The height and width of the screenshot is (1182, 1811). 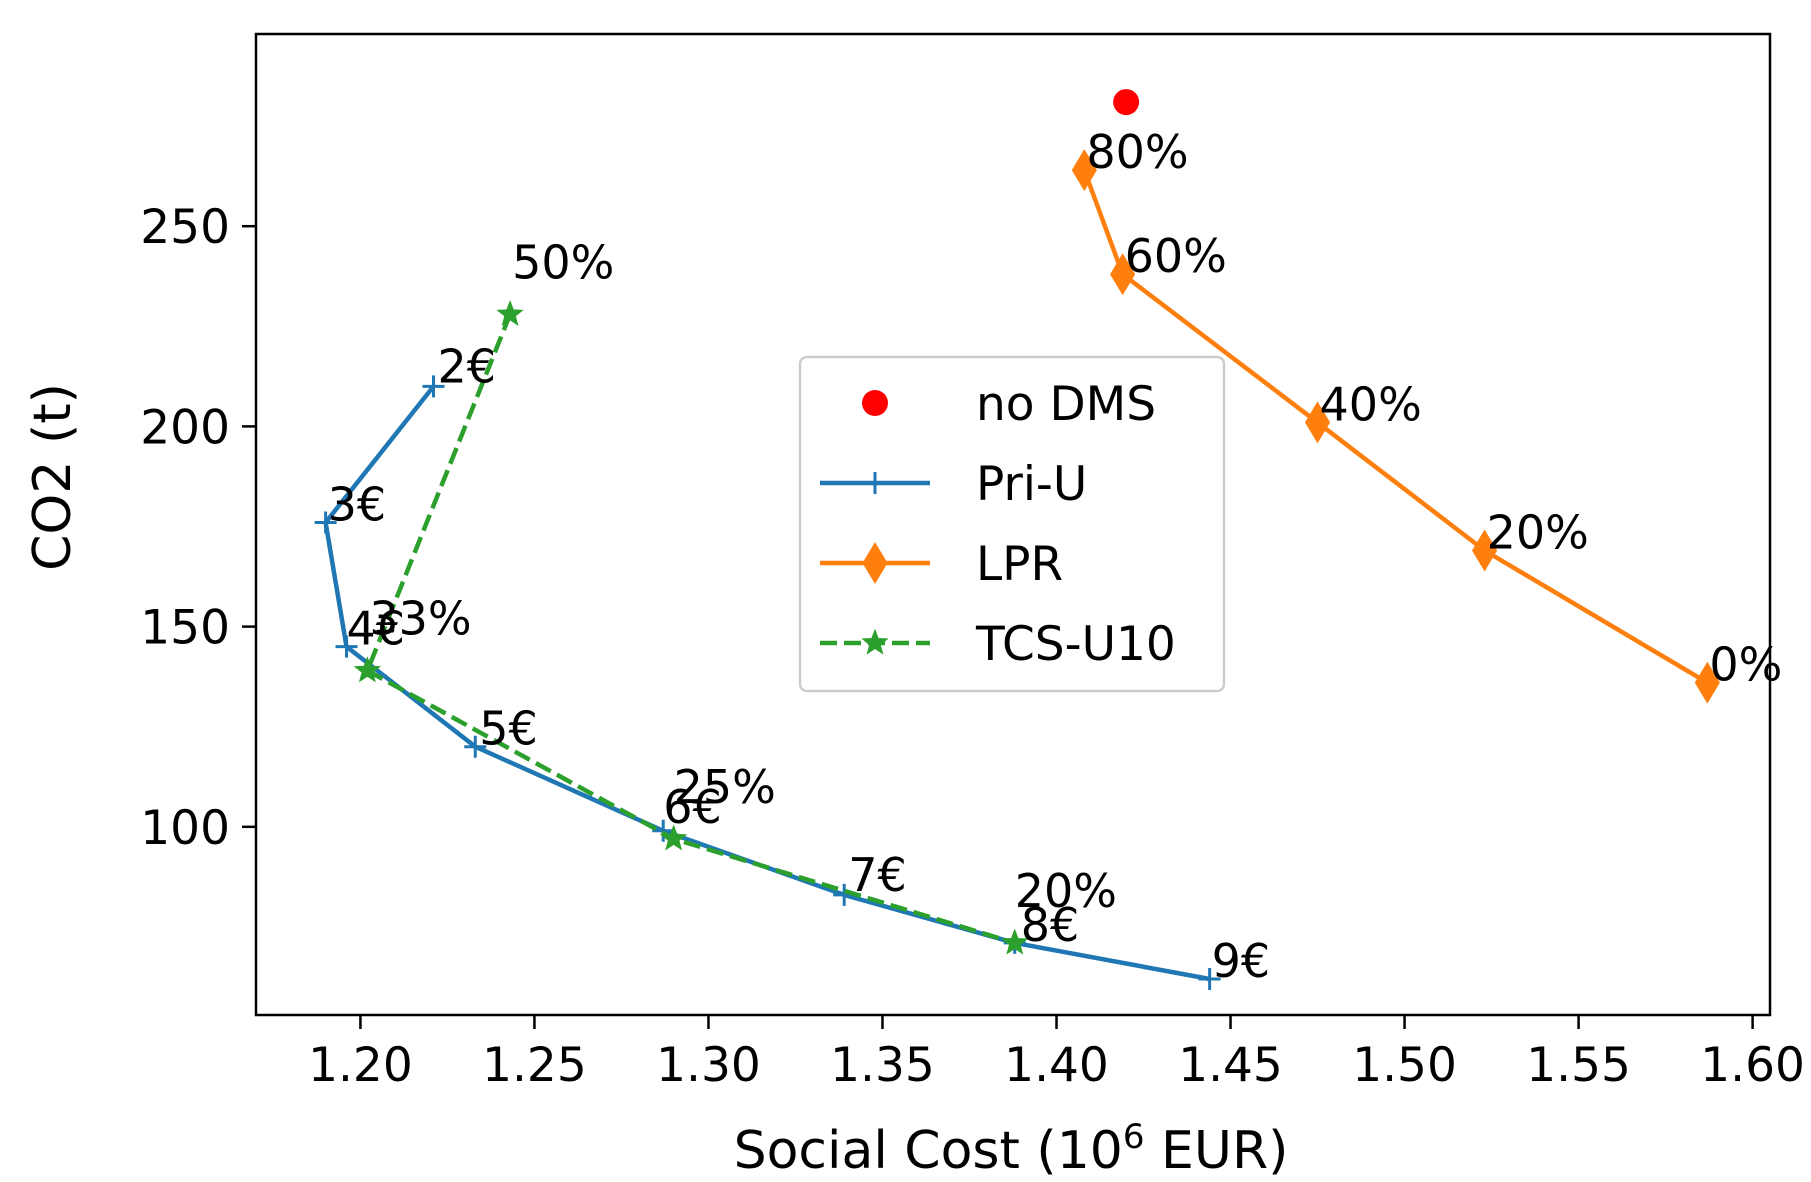 I want to click on legend-entry: no DMS, so click(x=1009, y=404).